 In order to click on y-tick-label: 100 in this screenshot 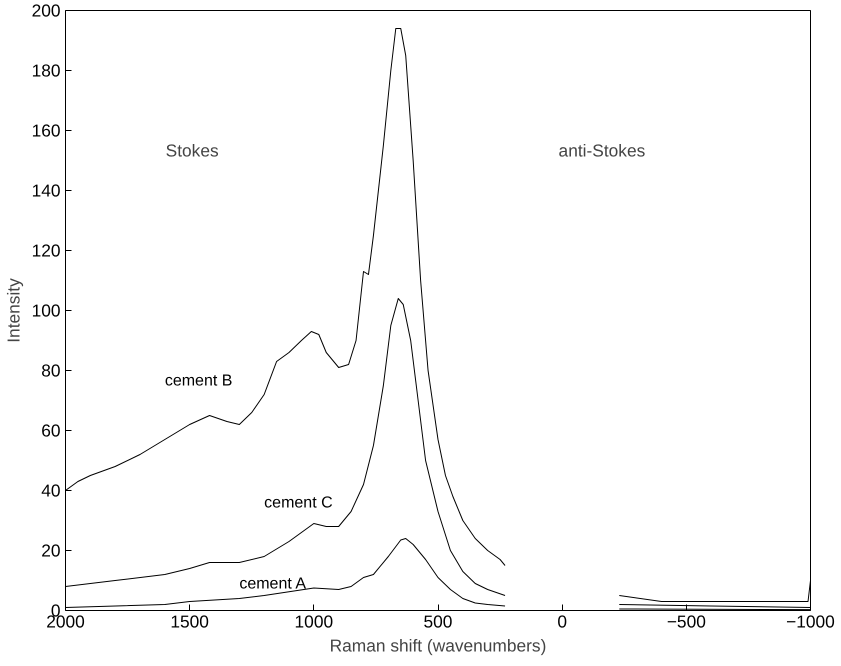, I will do `click(46, 310)`.